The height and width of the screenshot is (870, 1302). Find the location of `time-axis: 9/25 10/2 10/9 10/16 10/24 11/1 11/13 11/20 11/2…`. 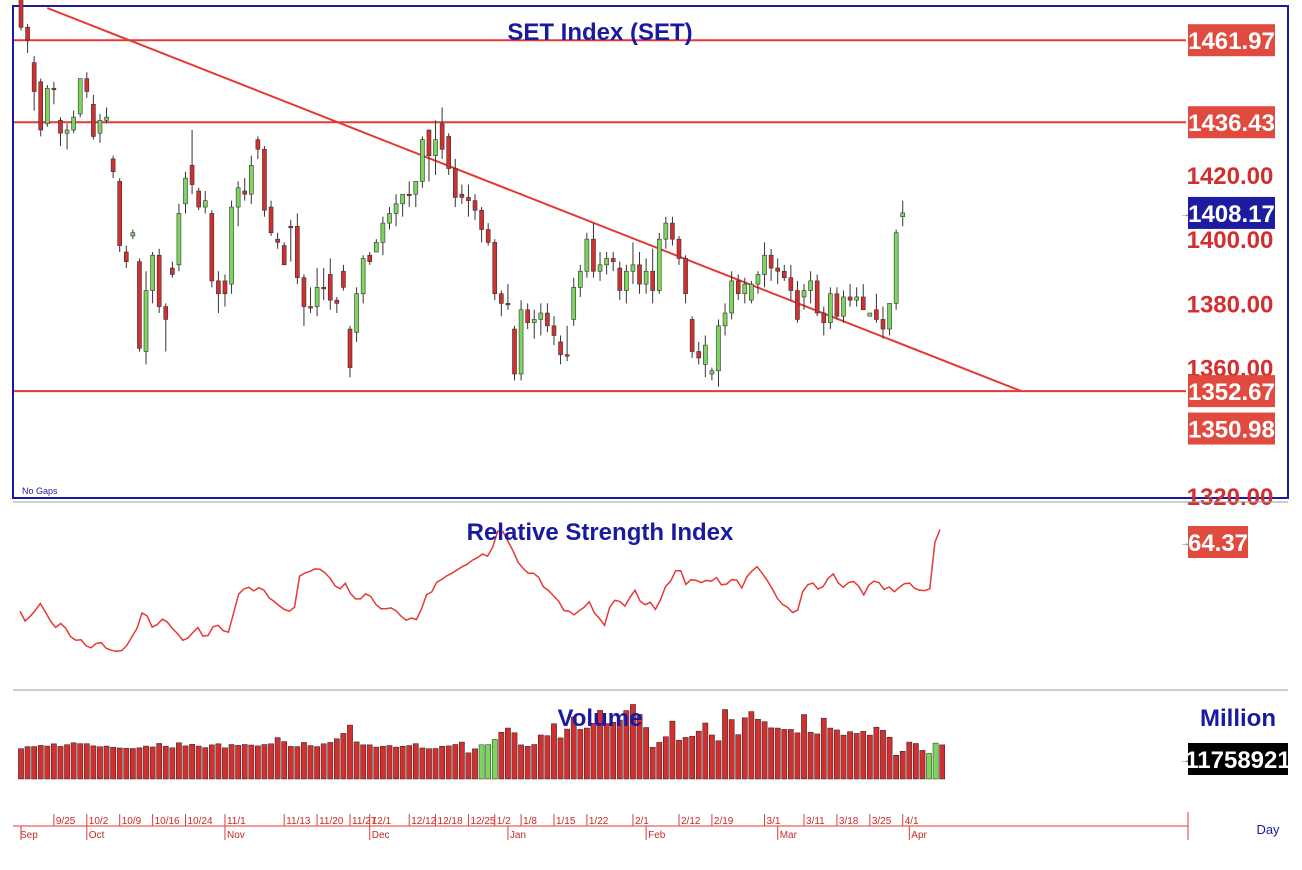

time-axis: 9/25 10/2 10/9 10/16 10/24 11/1 11/13 11/20 11/2… is located at coordinates (646, 826).